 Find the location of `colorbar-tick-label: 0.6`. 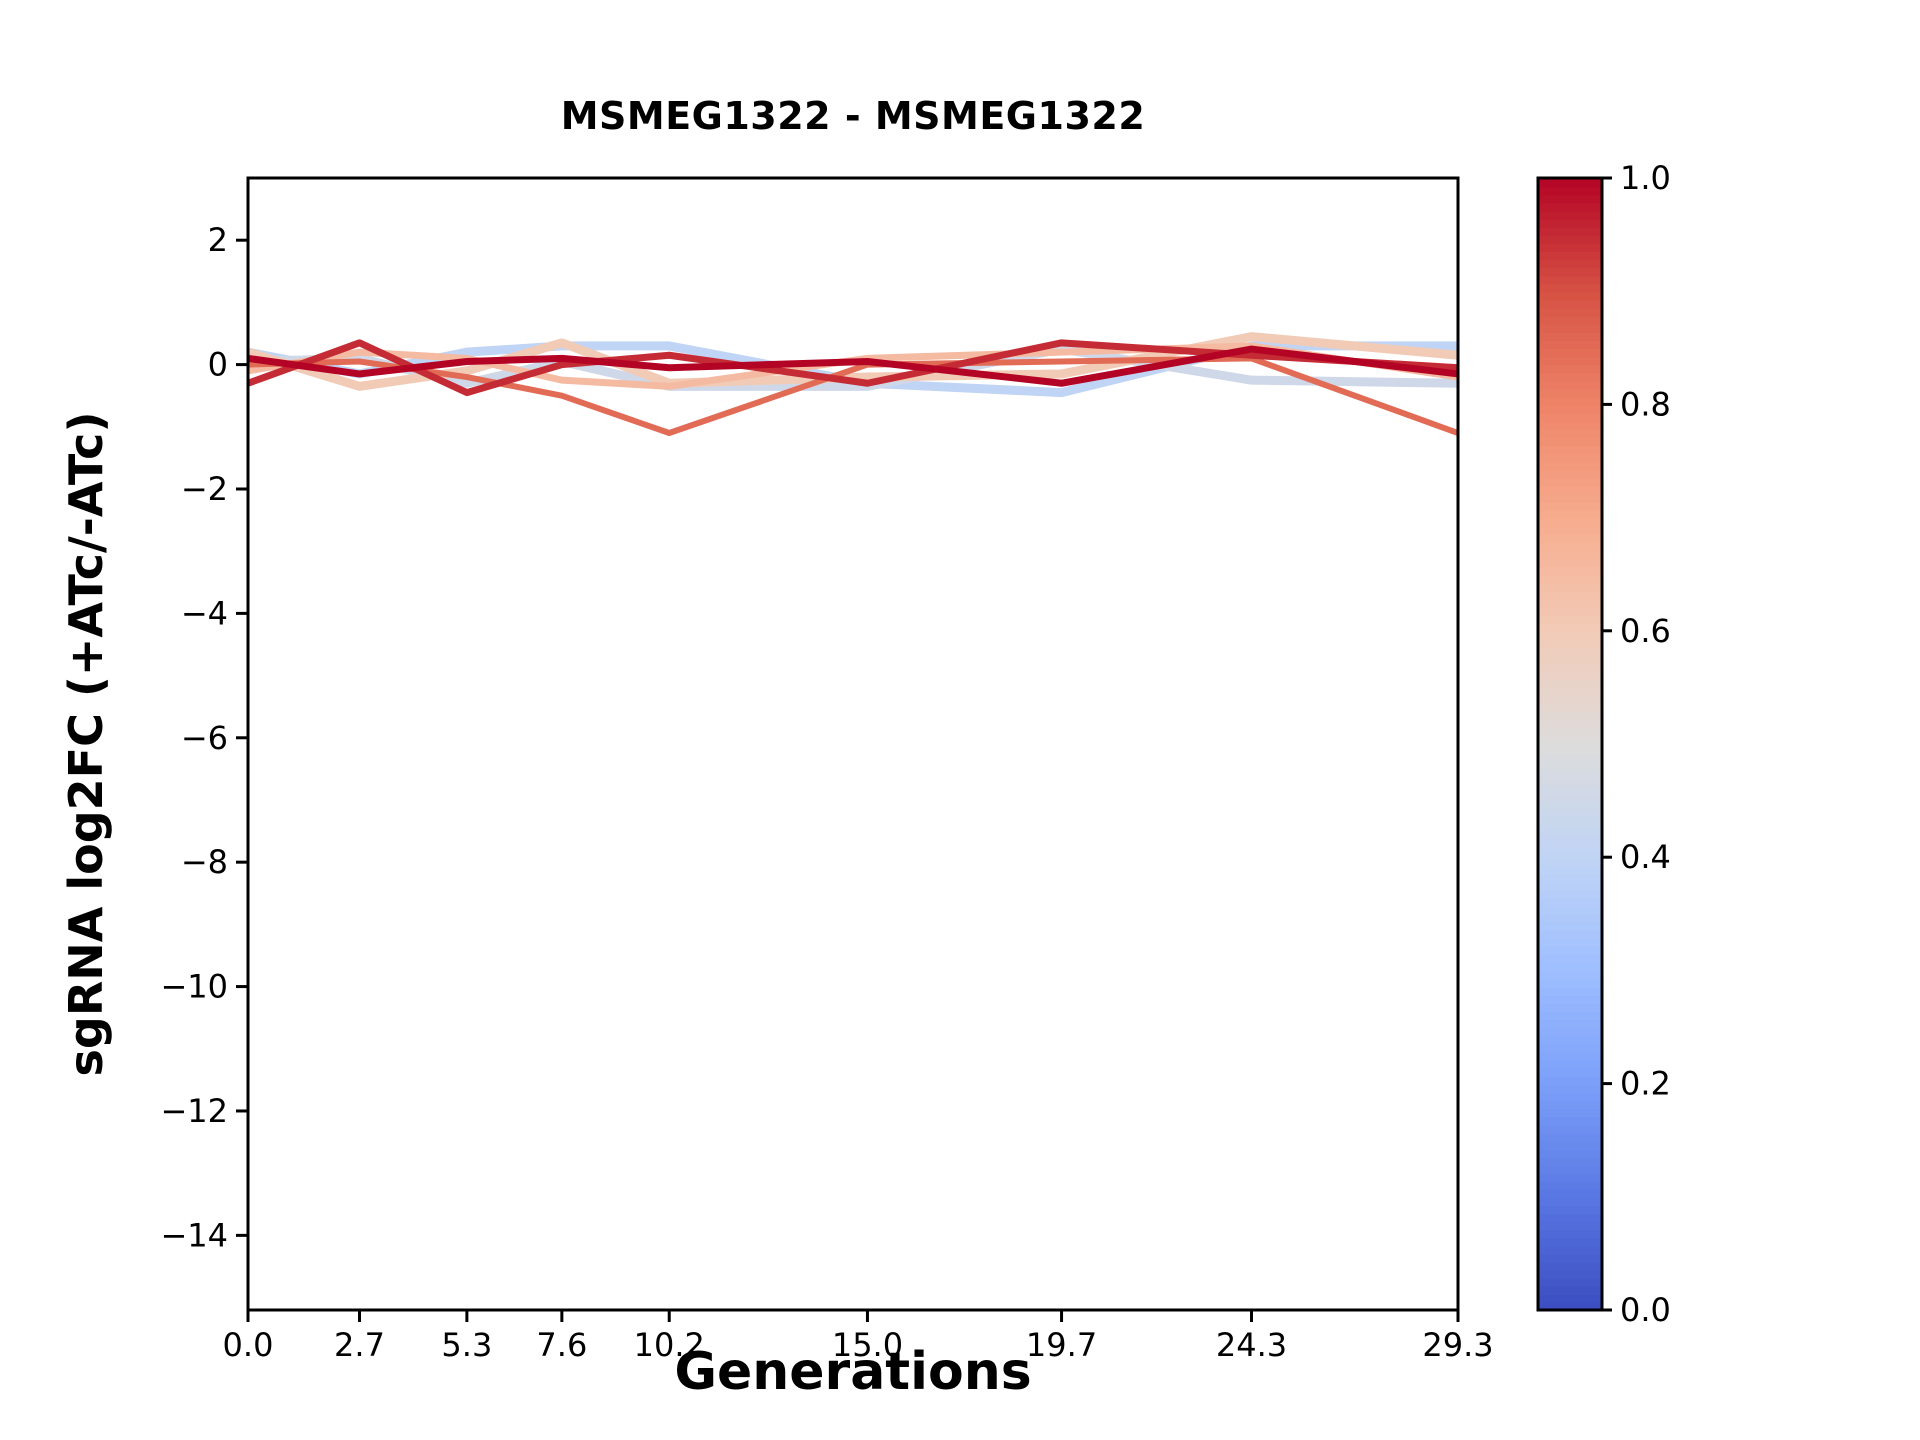

colorbar-tick-label: 0.6 is located at coordinates (1645, 631).